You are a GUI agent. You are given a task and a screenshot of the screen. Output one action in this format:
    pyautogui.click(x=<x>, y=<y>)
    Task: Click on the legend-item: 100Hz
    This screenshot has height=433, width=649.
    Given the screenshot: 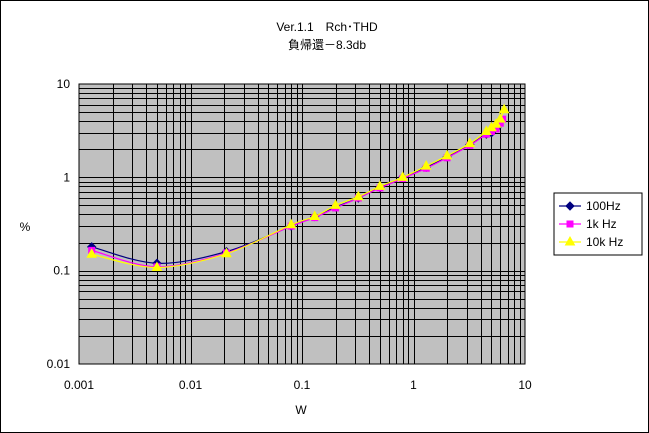 What is the action you would take?
    pyautogui.click(x=590, y=206)
    